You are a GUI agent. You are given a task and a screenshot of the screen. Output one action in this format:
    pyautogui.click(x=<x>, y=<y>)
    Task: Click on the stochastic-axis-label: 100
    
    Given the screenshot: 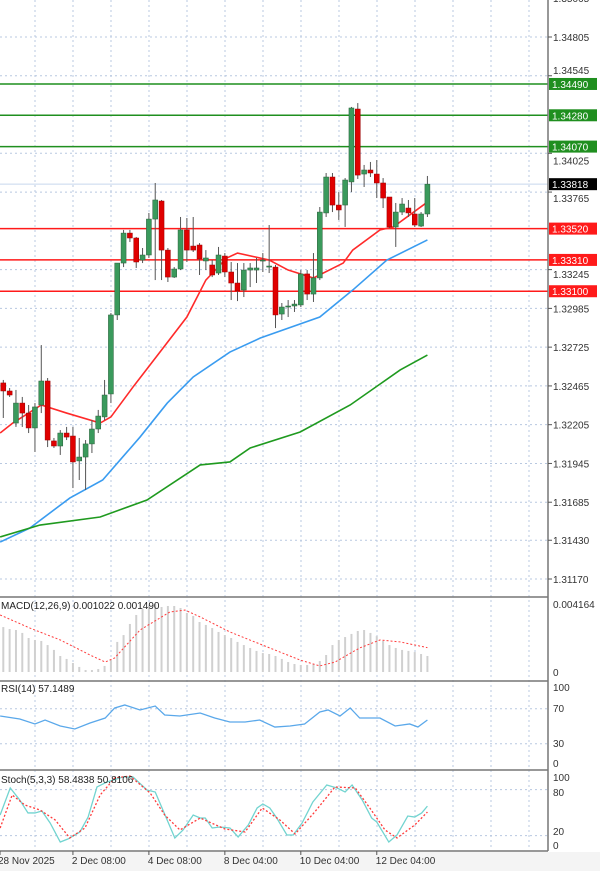 What is the action you would take?
    pyautogui.click(x=561, y=778)
    